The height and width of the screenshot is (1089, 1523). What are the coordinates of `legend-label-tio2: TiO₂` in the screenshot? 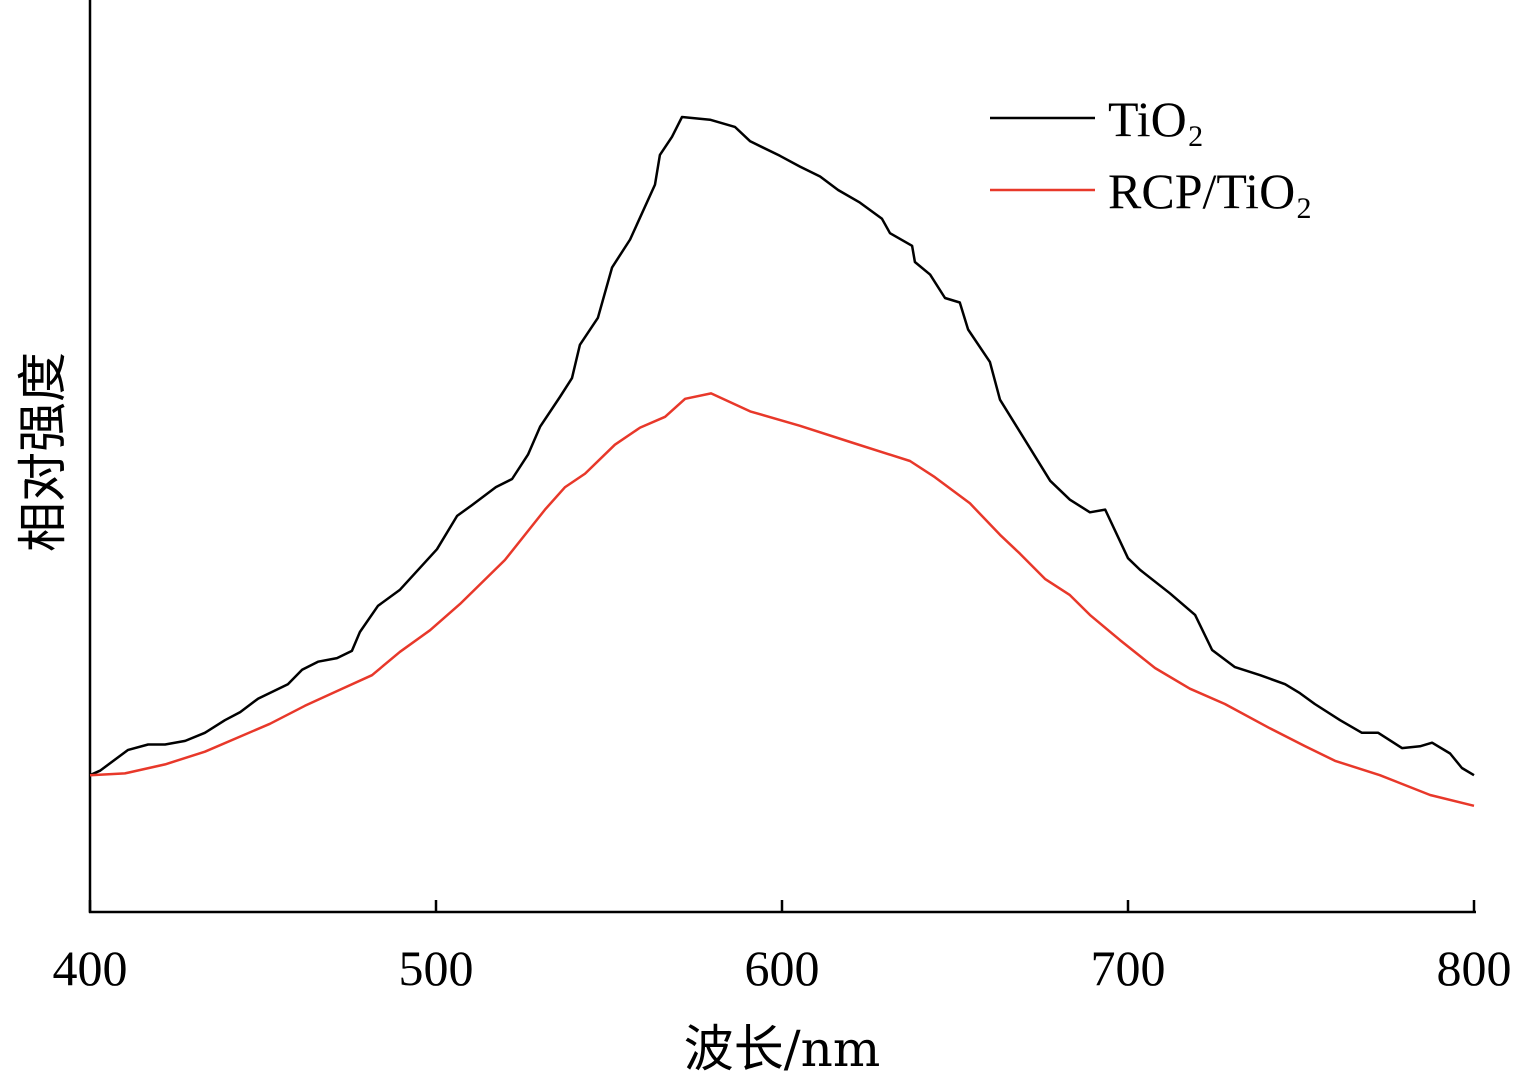 It's located at (1156, 119).